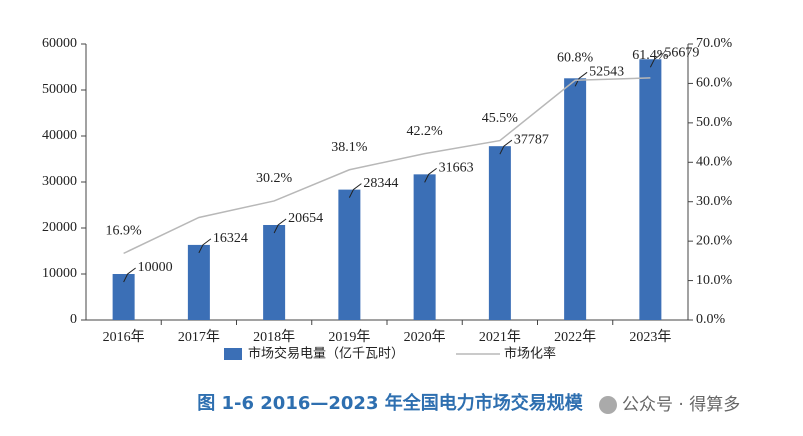  Describe the element at coordinates (608, 405) in the screenshot. I see `watermark-icon` at that location.